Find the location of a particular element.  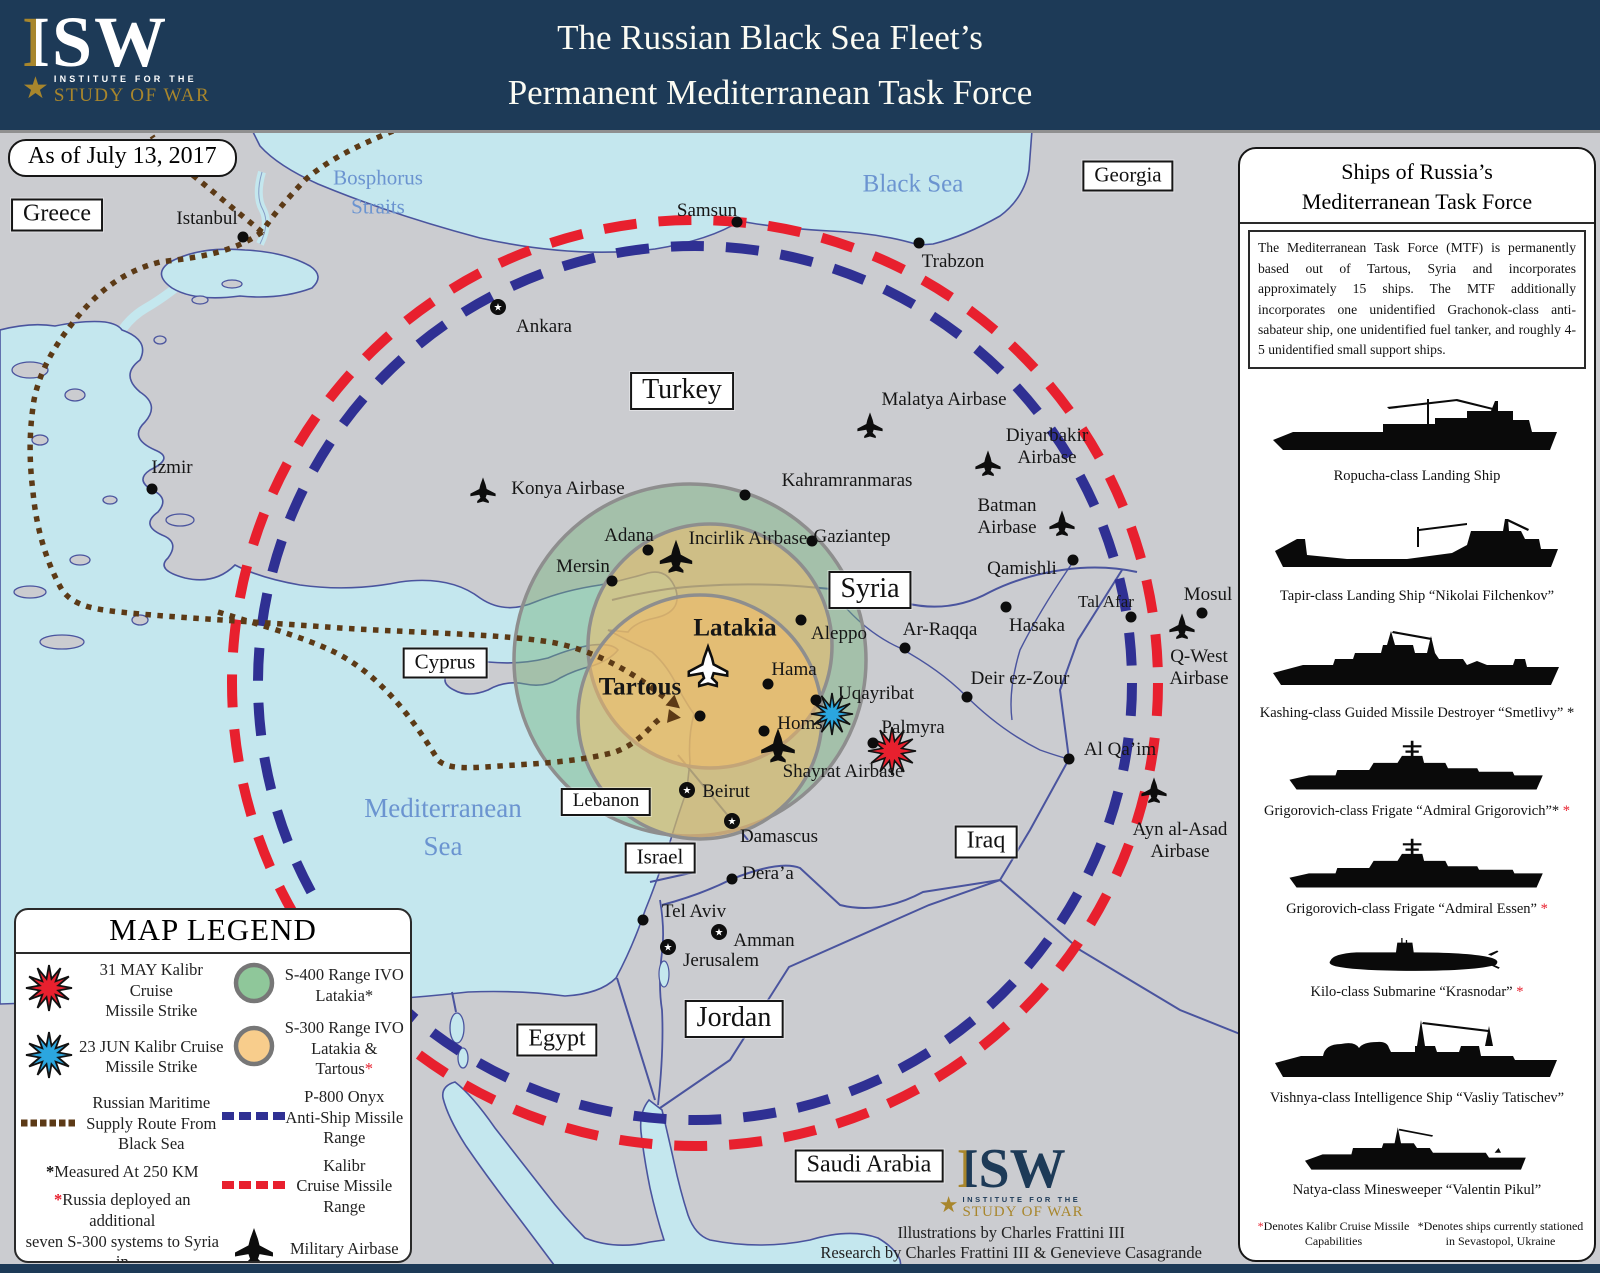

legend-row-circle-orange: S-300 Range IVO Latakia & Tartous* is located at coordinates (315, 1049).